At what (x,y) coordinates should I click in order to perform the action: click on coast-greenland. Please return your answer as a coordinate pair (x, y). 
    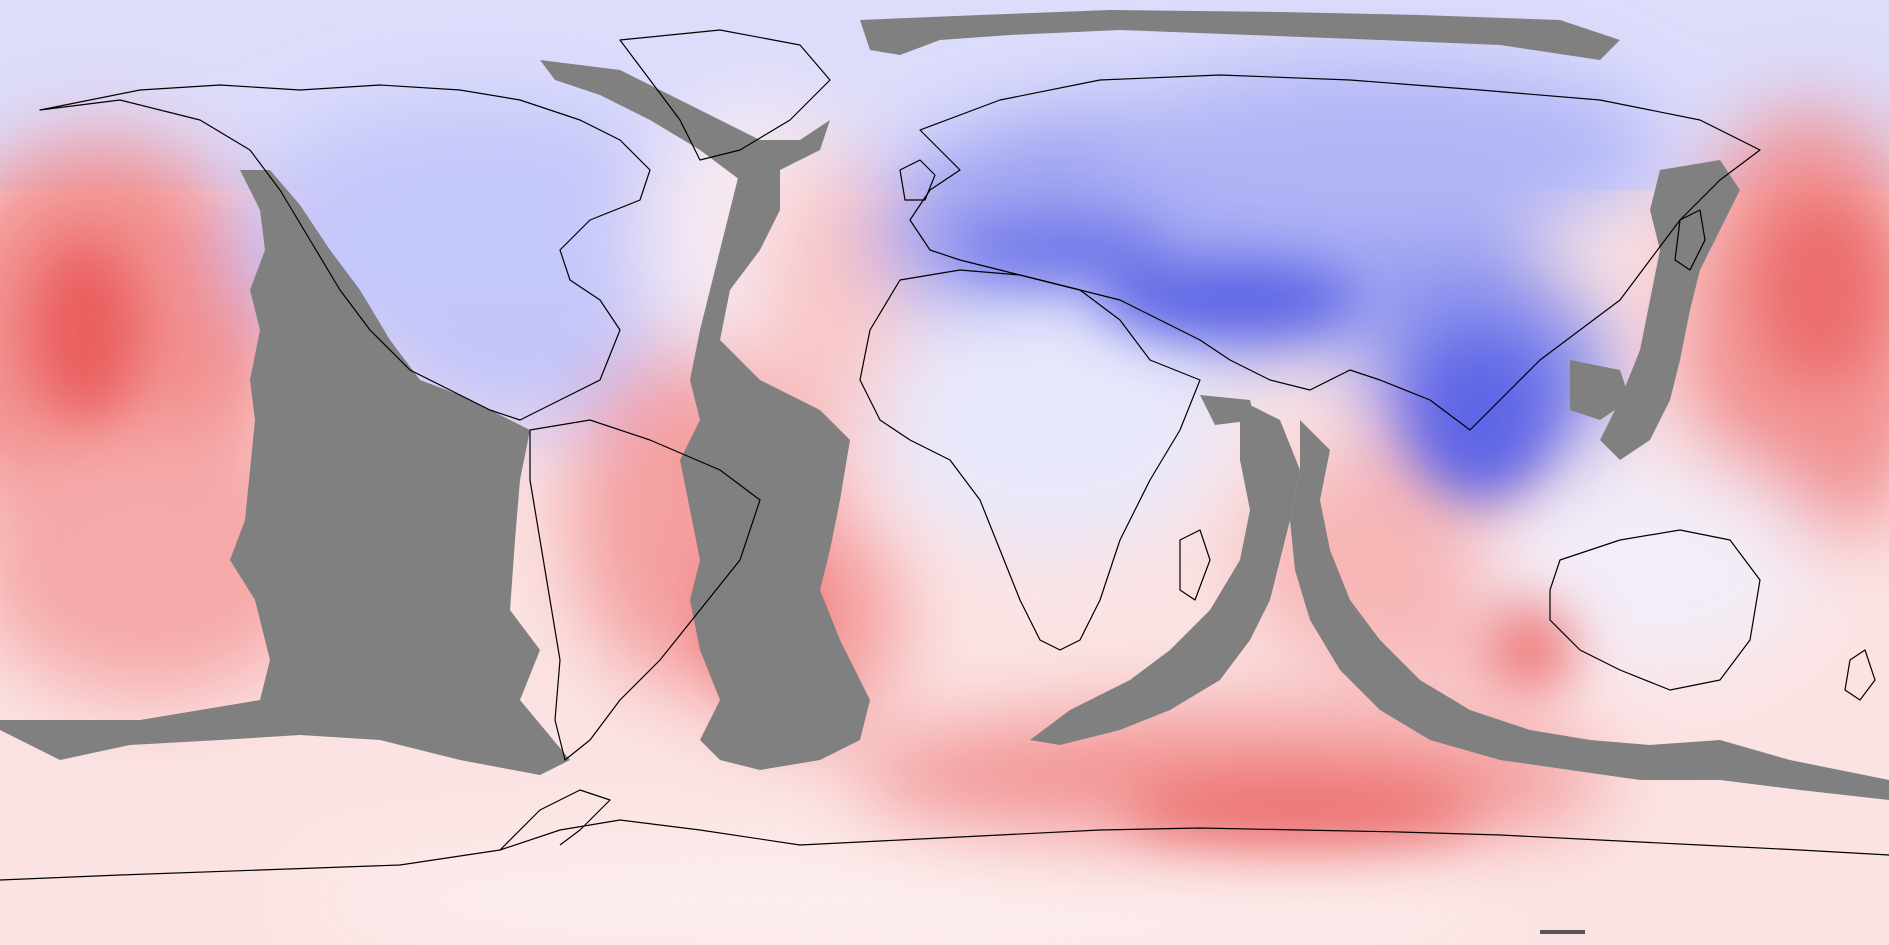
    Looking at the image, I should click on (725, 95).